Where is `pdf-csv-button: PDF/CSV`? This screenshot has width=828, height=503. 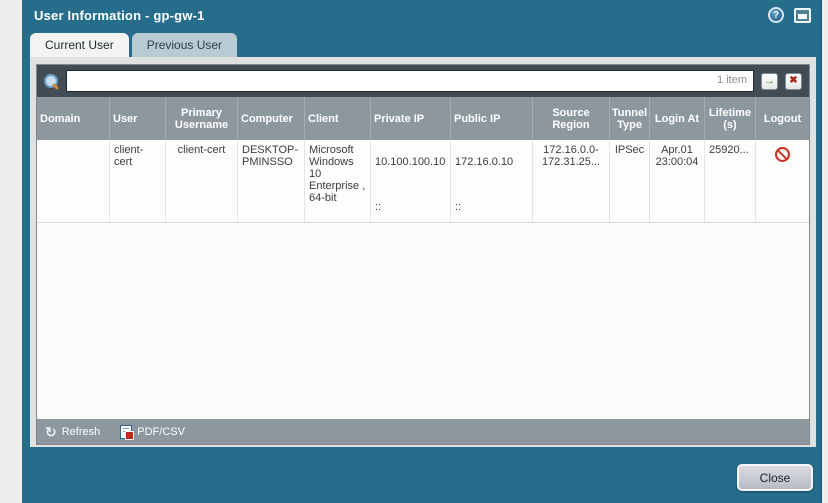
pdf-csv-button: PDF/CSV is located at coordinates (152, 432).